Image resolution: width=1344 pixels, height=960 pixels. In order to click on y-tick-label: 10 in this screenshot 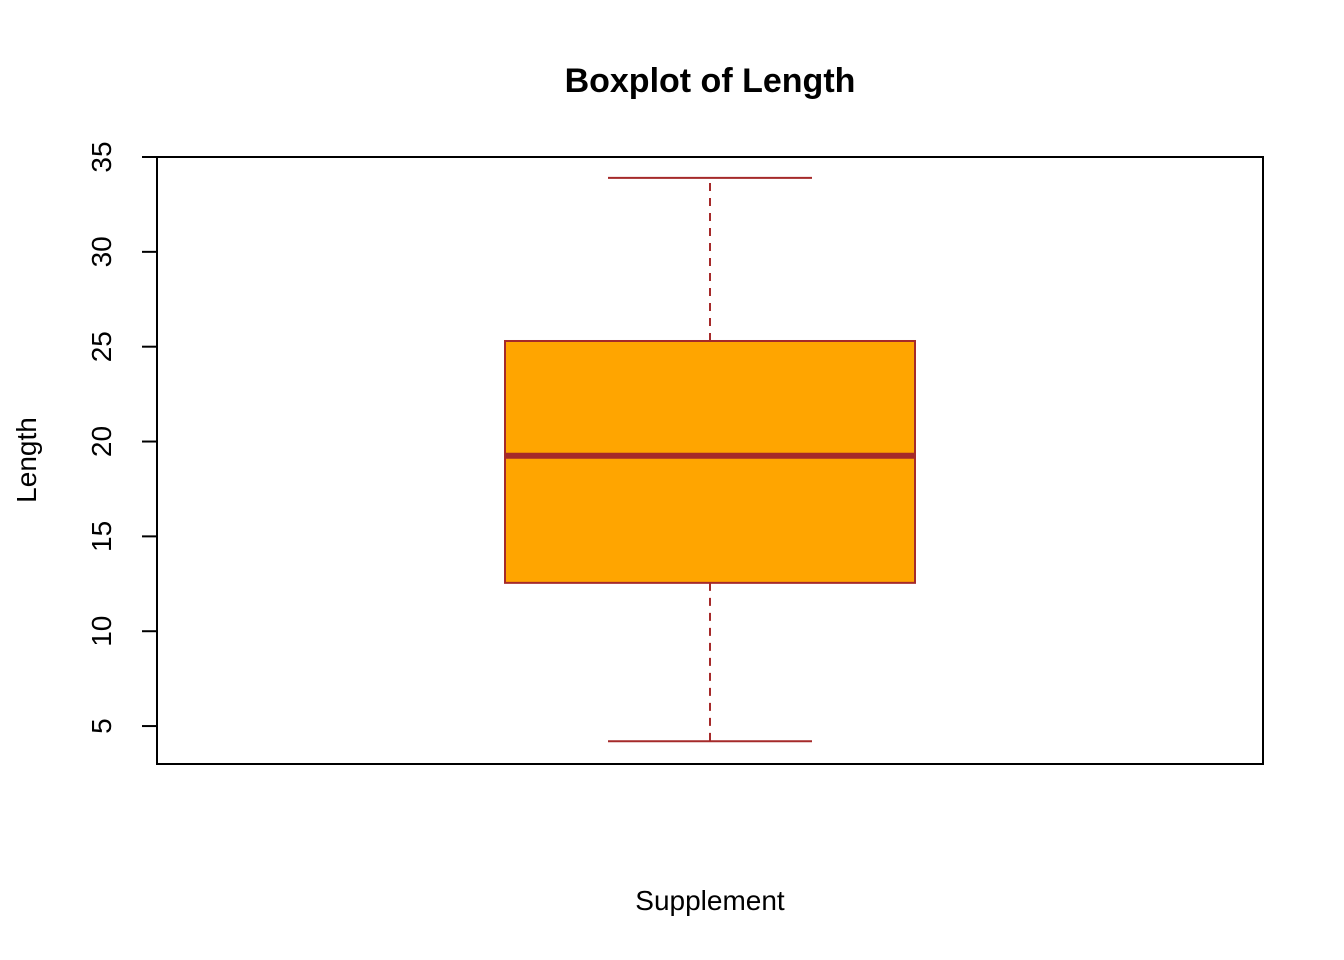, I will do `click(101, 631)`.